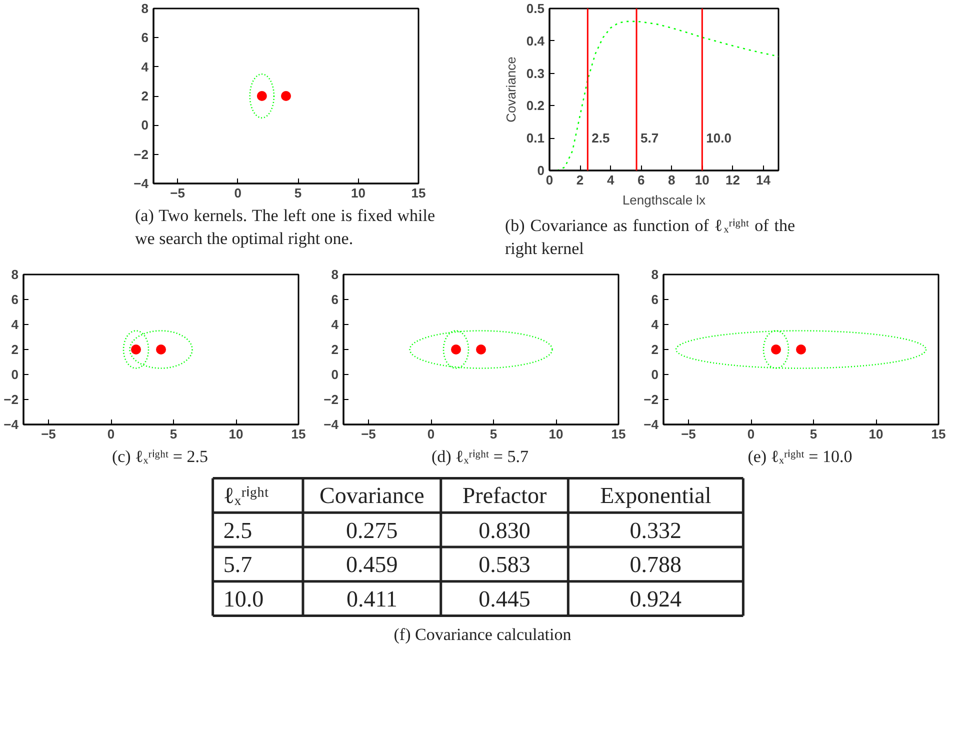  What do you see at coordinates (580, 180) in the screenshot?
I see `x-tick-label: 2` at bounding box center [580, 180].